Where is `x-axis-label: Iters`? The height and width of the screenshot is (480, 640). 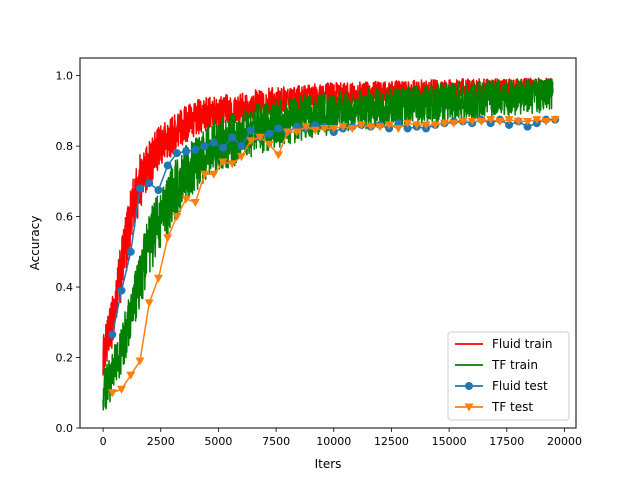
x-axis-label: Iters is located at coordinates (328, 464).